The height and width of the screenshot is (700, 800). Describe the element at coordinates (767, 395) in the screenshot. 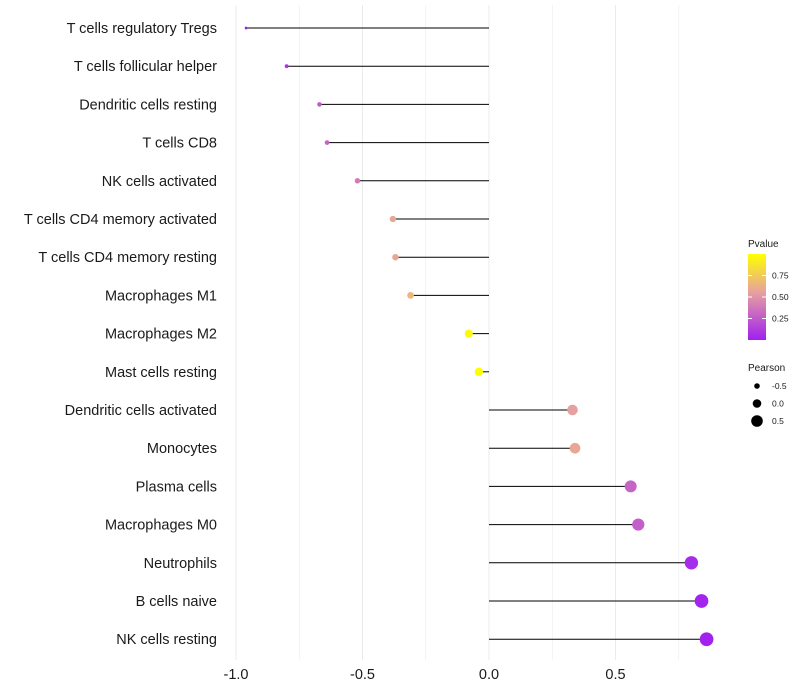

I see `pearson-legend: Pearson -0.5 0.0 0.5` at that location.